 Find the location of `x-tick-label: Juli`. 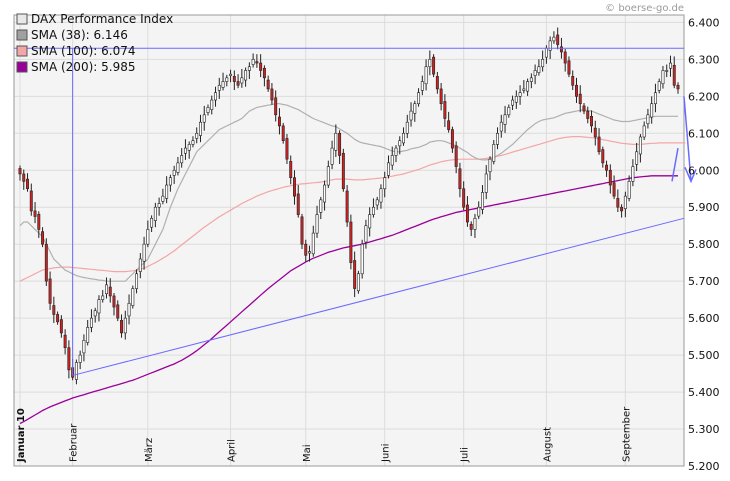

x-tick-label: Juli is located at coordinates (465, 455).